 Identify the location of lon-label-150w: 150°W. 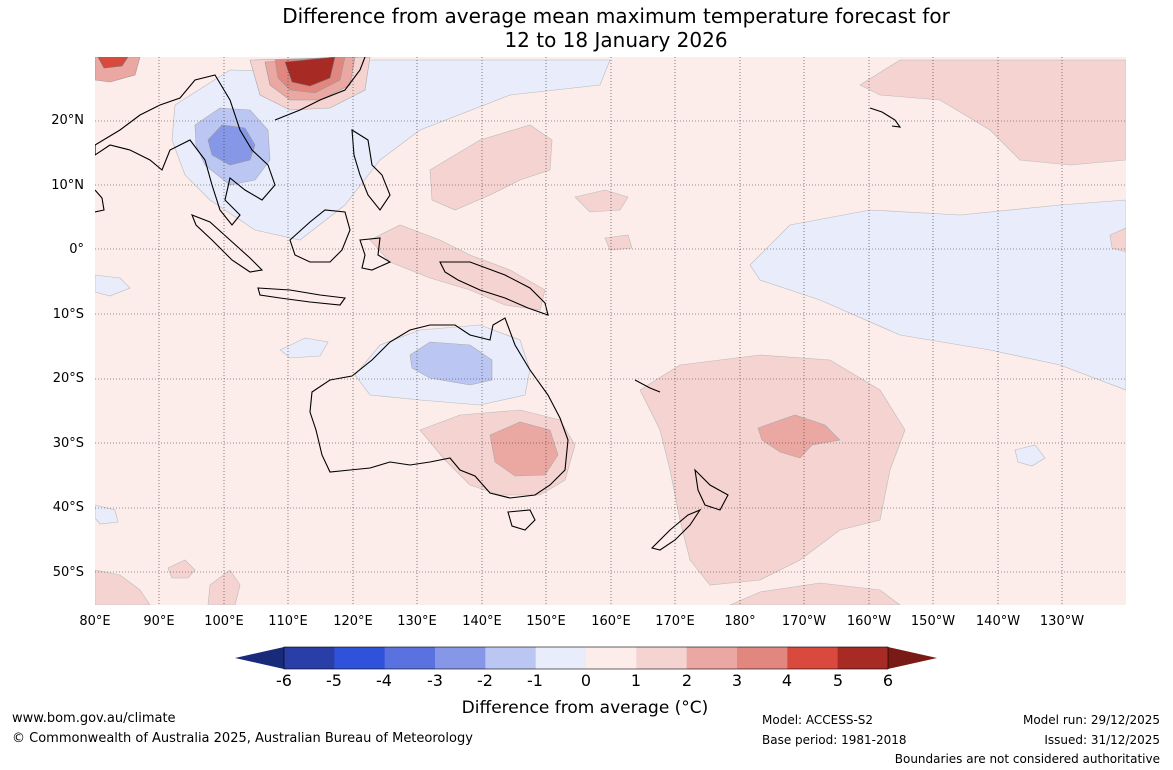
(933, 621).